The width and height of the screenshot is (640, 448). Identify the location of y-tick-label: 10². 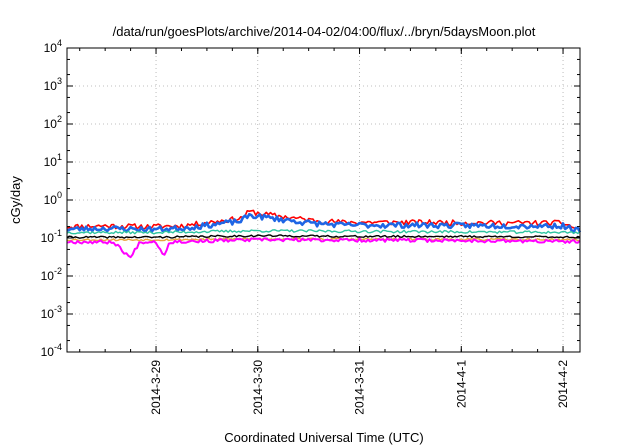
(53, 122).